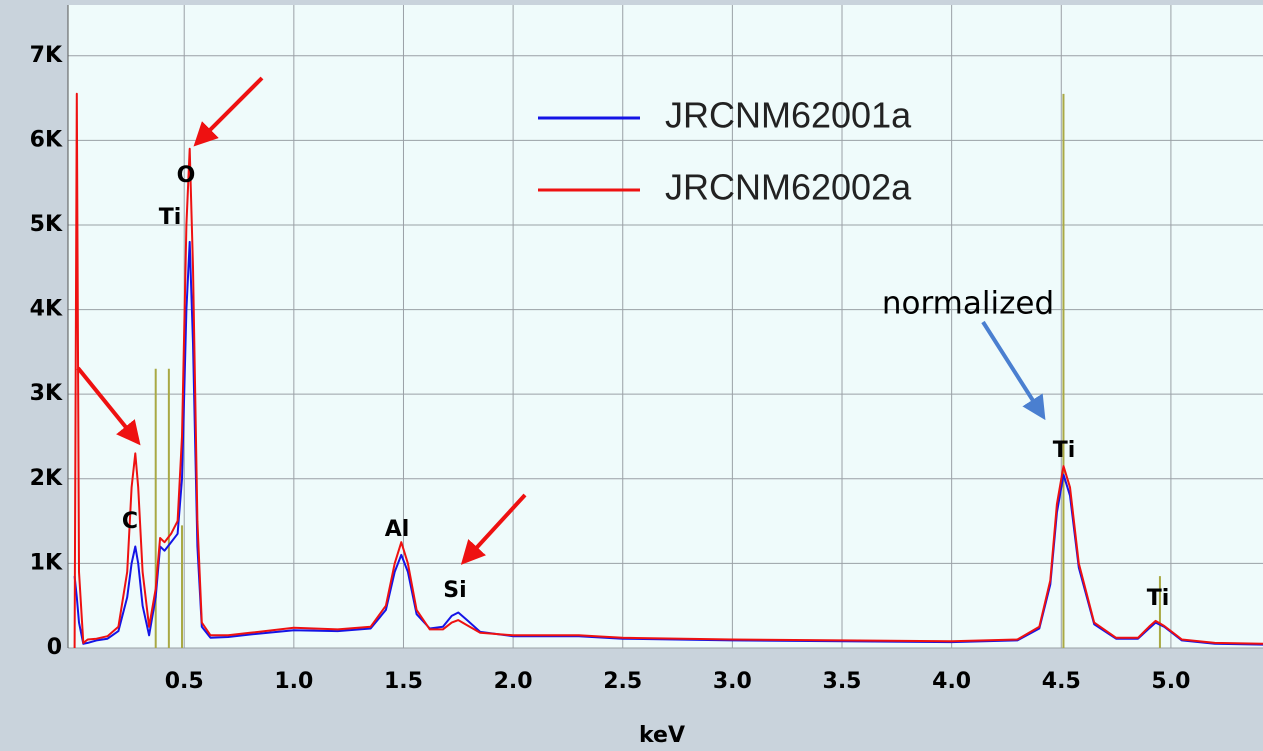 The height and width of the screenshot is (751, 1263). What do you see at coordinates (788, 187) in the screenshot?
I see `legend-label: JRCNM62002a` at bounding box center [788, 187].